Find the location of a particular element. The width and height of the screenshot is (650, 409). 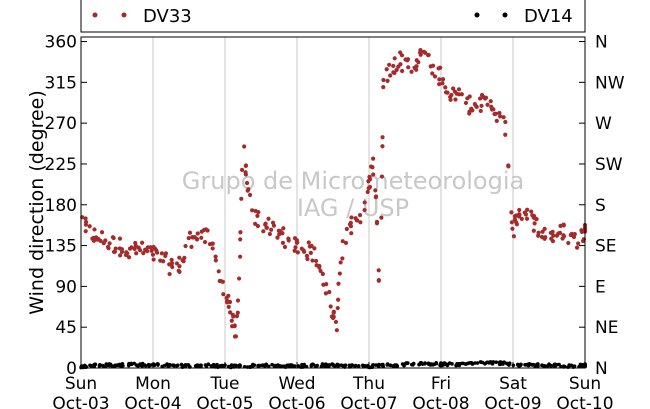

y2-tick-label: NE is located at coordinates (606, 328).